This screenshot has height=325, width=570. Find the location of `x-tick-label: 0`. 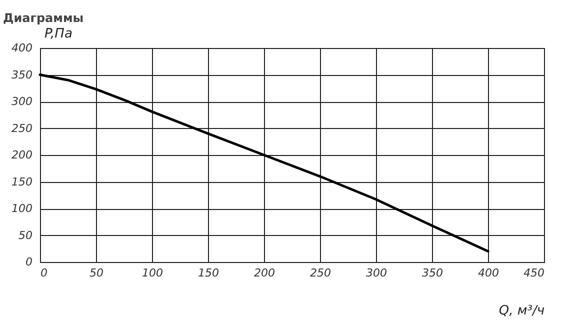

x-tick-label: 0 is located at coordinates (44, 273).